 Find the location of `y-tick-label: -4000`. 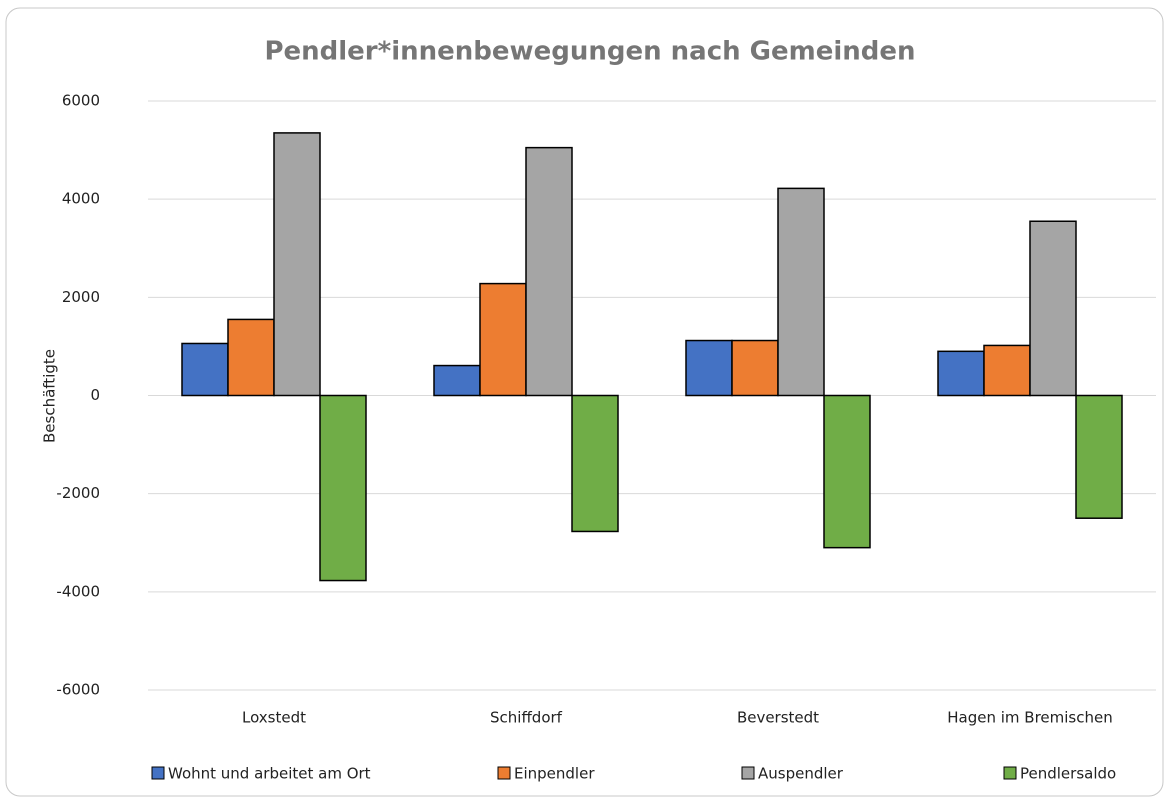

y-tick-label: -4000 is located at coordinates (78, 591).